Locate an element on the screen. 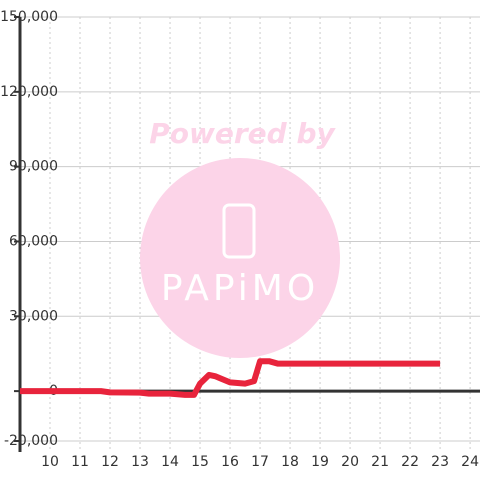 The height and width of the screenshot is (480, 480). x-tick-label: 12 is located at coordinates (110, 462).